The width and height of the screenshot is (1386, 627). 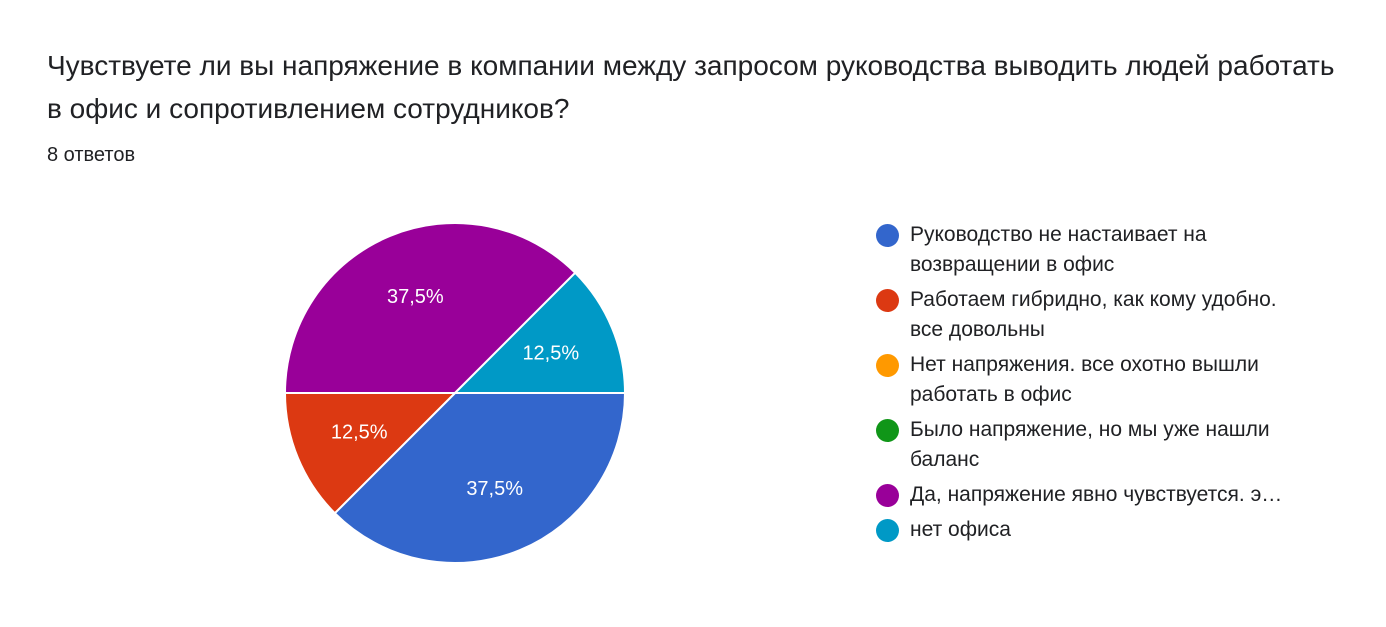 I want to click on pie-chart-svg: 37,5% 12,5% 37,5% 12,5%, so click(x=455, y=393).